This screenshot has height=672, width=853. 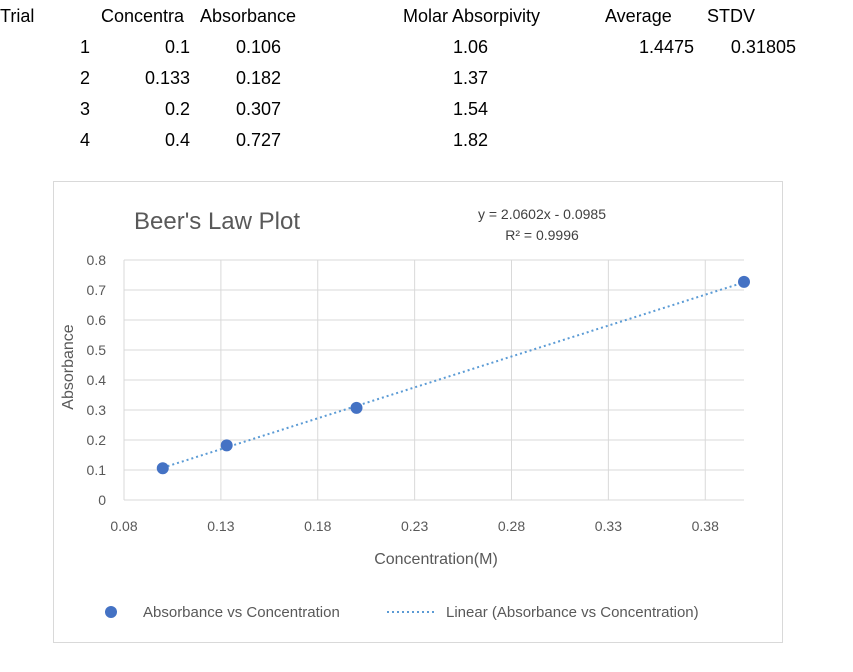 I want to click on y-tick-label: 0.1, so click(x=97, y=470).